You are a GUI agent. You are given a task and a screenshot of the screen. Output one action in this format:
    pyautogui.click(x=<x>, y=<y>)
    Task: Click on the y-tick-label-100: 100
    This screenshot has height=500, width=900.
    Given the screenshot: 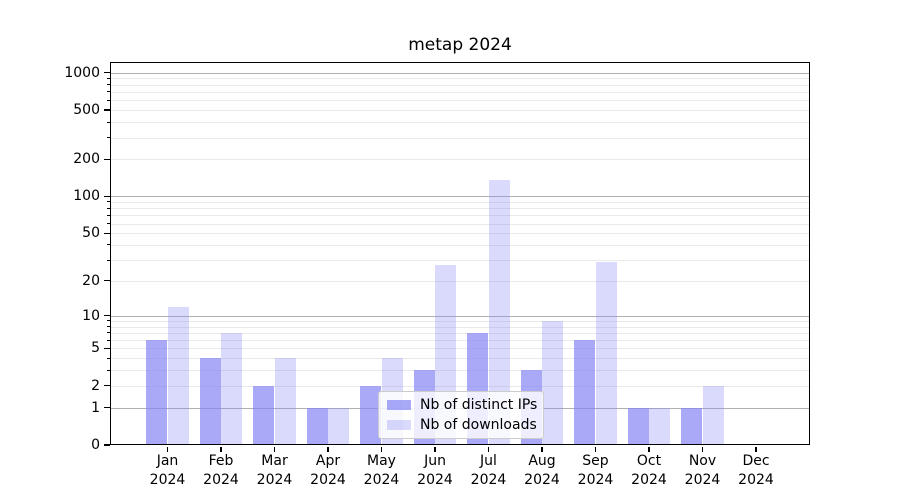 What is the action you would take?
    pyautogui.click(x=86, y=196)
    